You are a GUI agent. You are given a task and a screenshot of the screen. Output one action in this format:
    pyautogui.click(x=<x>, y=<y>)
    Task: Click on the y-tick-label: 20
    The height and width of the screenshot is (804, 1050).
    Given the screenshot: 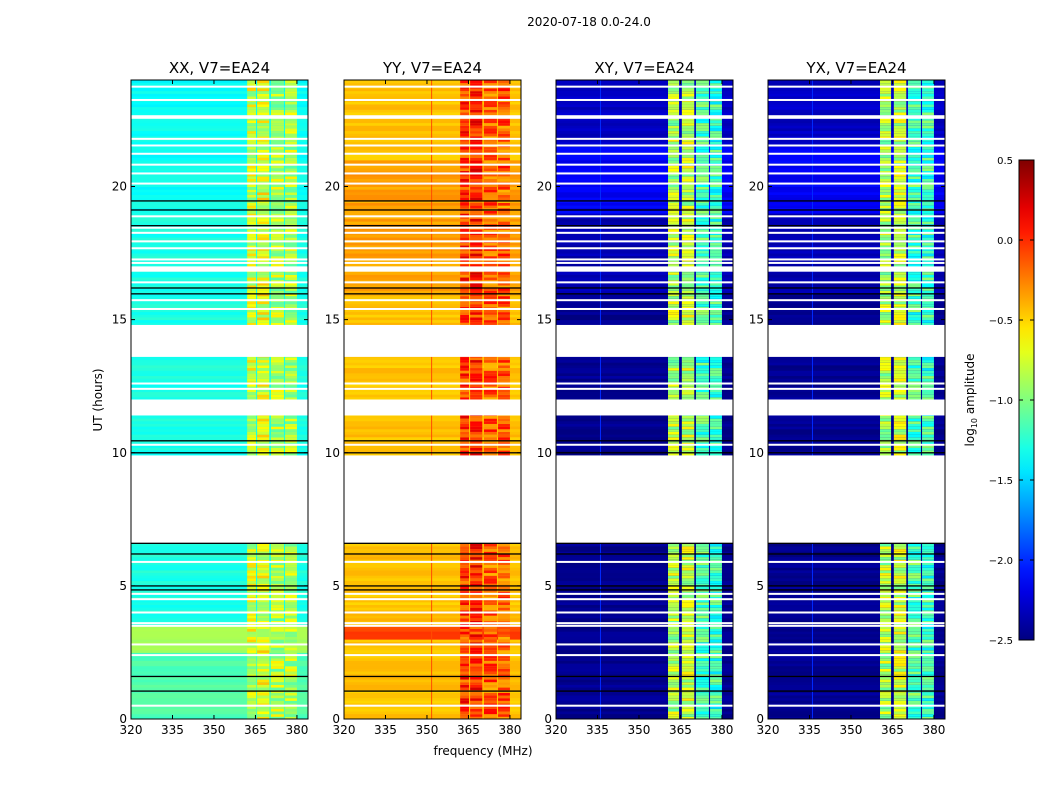 What is the action you would take?
    pyautogui.click(x=544, y=187)
    